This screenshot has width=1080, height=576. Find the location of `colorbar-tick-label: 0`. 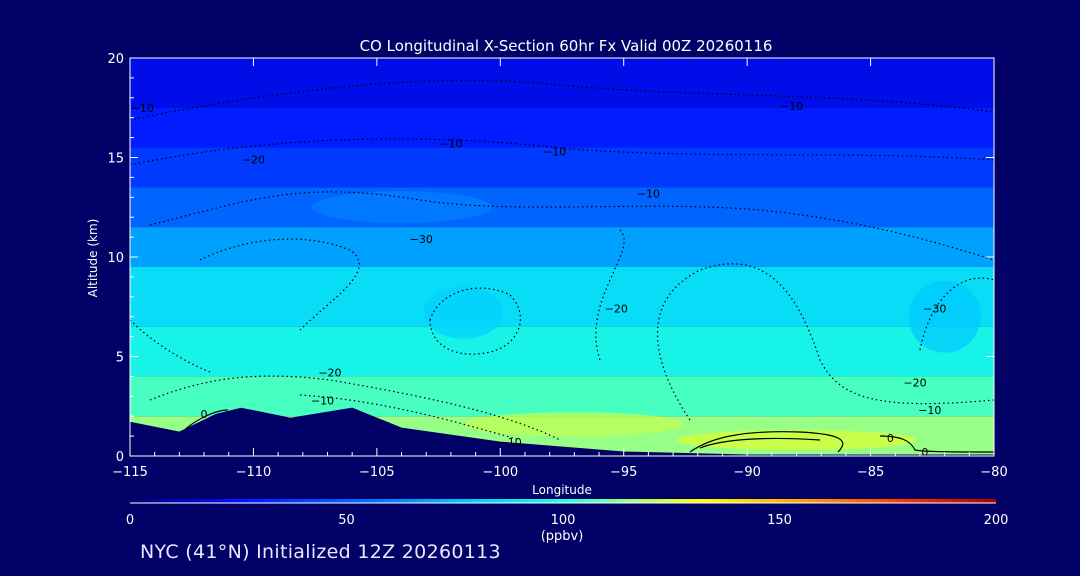

colorbar-tick-label: 0 is located at coordinates (130, 520).